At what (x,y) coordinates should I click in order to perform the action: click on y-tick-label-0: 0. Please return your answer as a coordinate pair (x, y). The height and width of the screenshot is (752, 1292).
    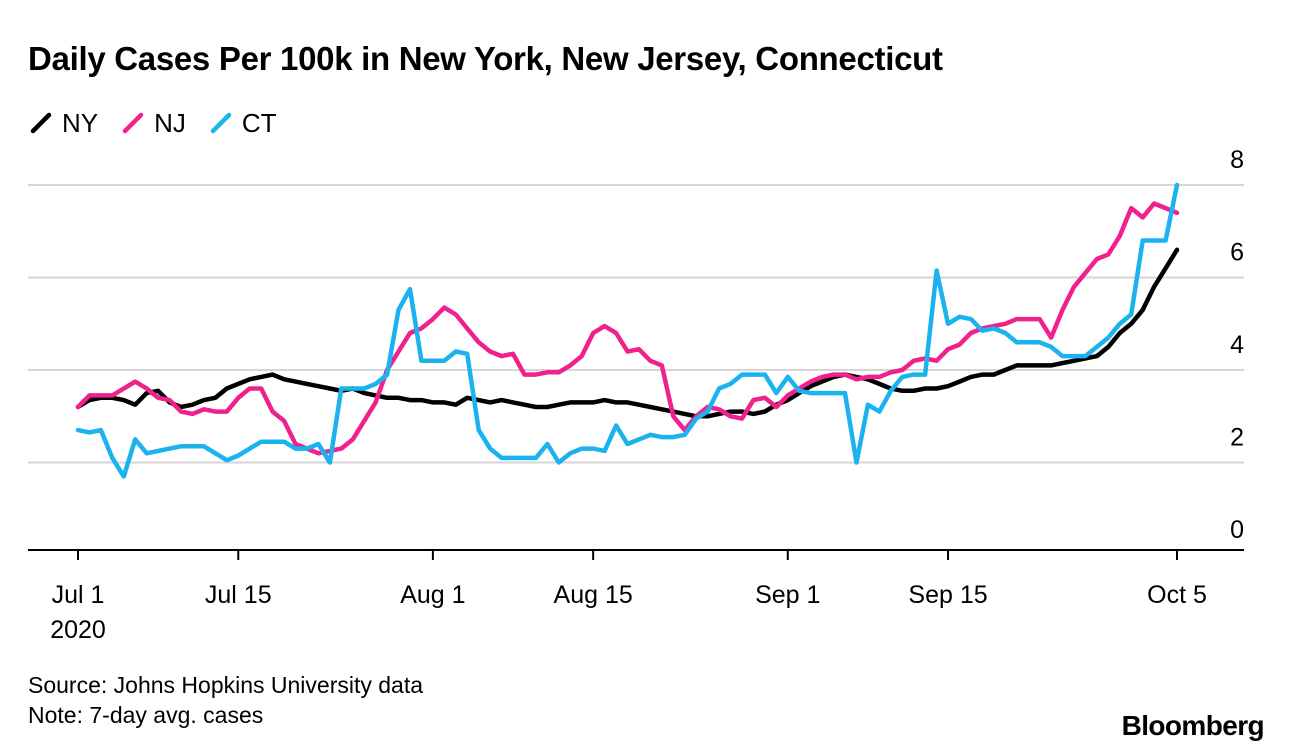
    Looking at the image, I should click on (1237, 530).